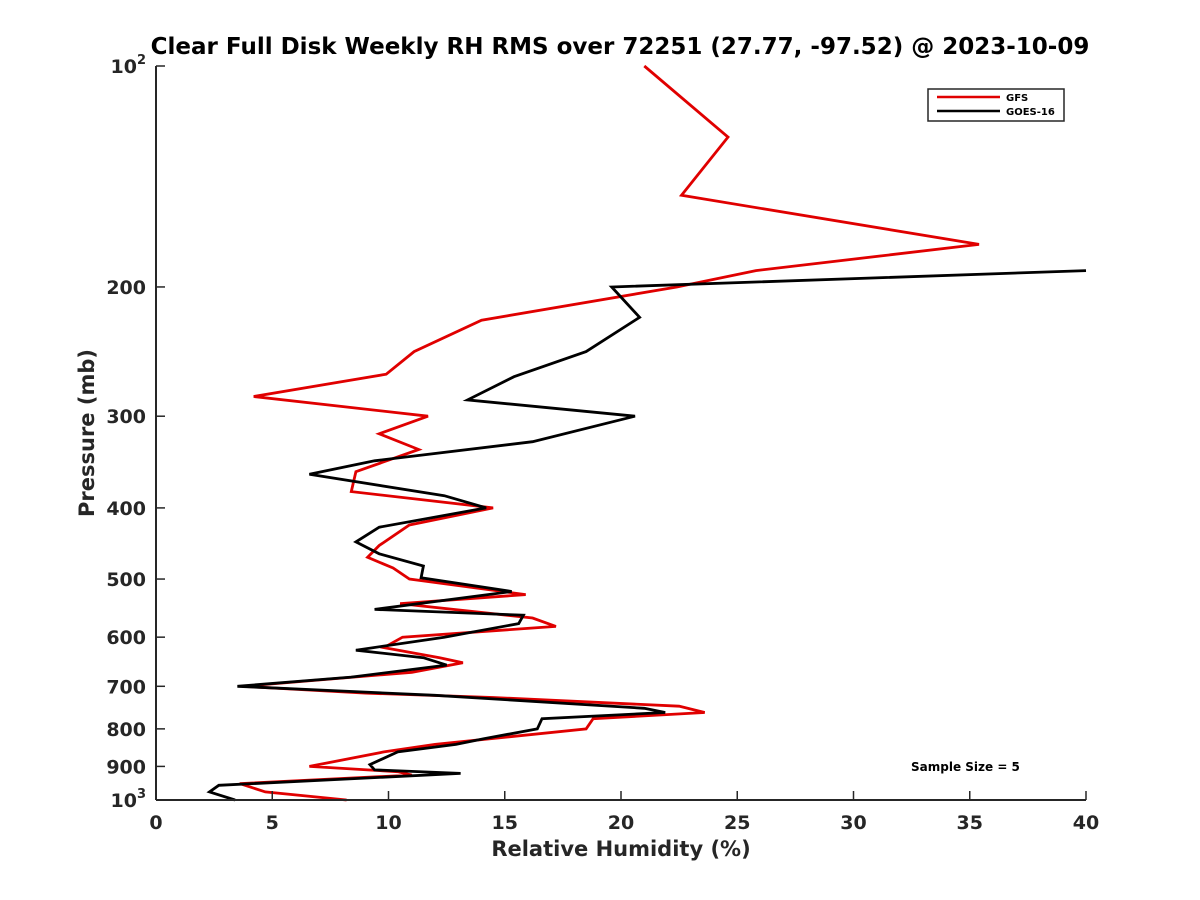 This screenshot has height=900, width=1200. I want to click on x-tick-label: 15, so click(505, 823).